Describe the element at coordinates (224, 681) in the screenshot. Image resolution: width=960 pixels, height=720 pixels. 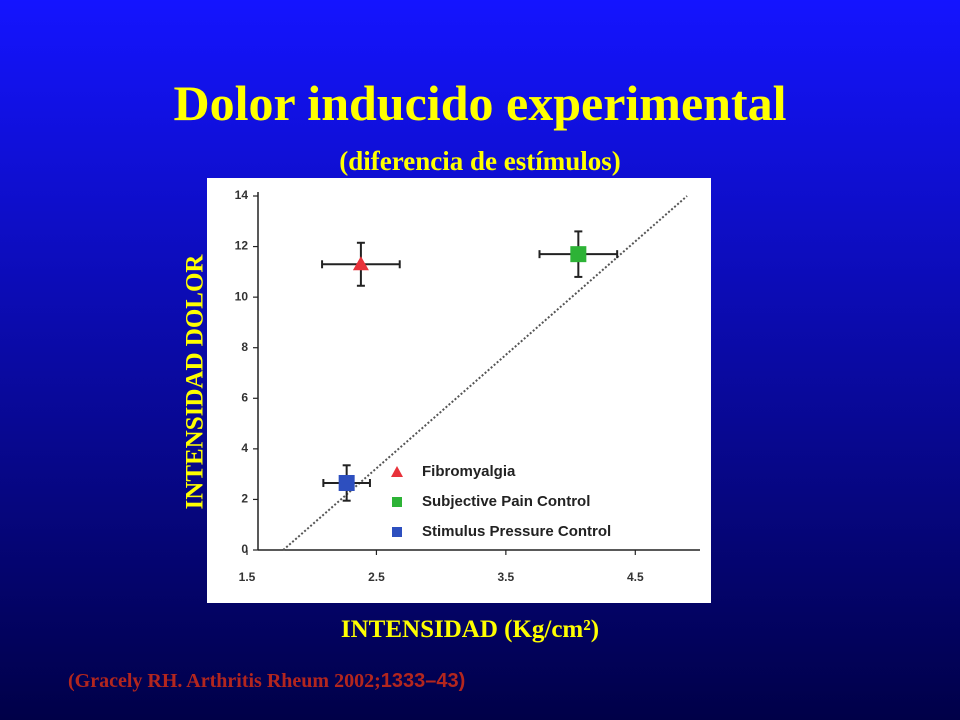
I see `citation-text: (Gracely RH. Arthritis Rheum 2002;` at that location.